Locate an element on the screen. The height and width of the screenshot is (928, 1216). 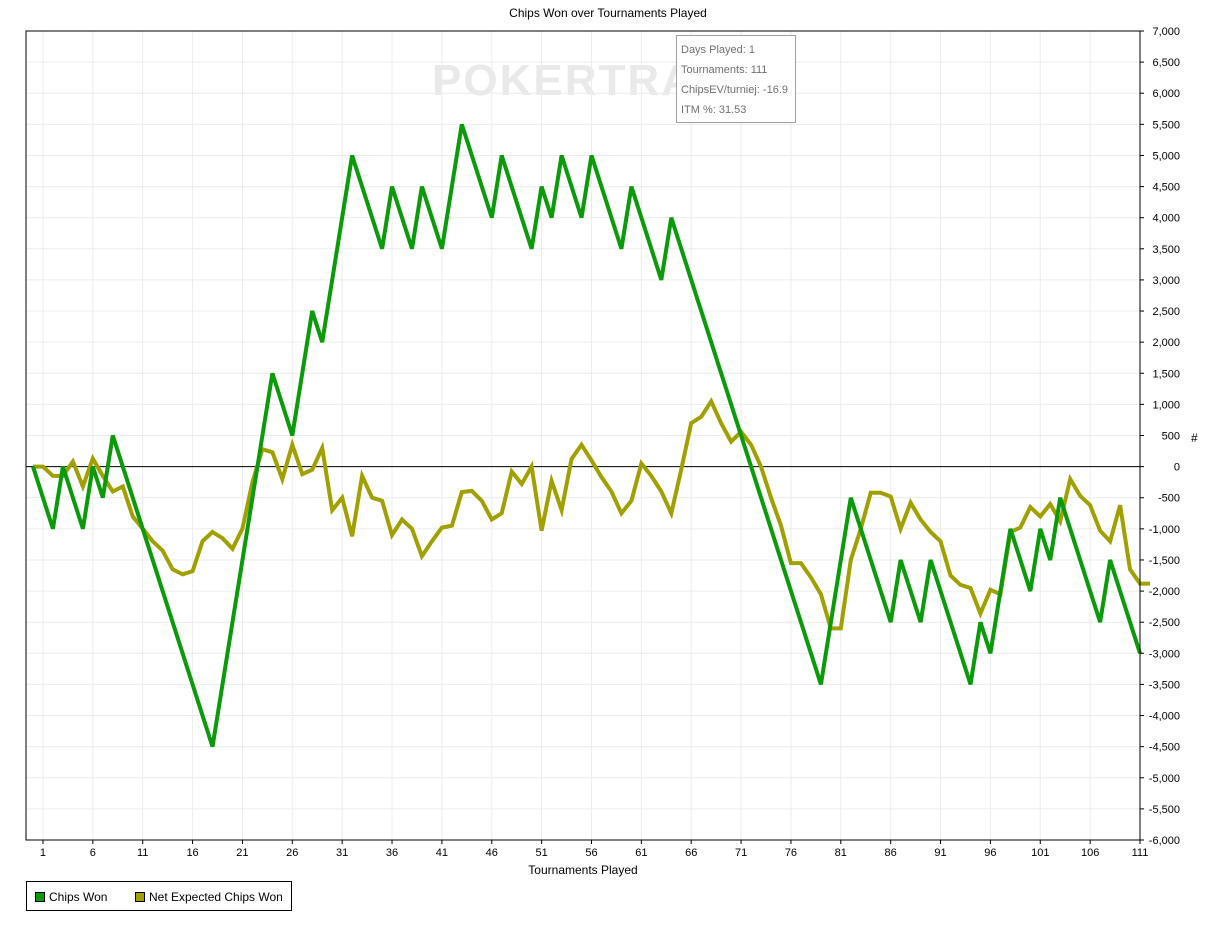
y-tick-label: -5,000 is located at coordinates (1164, 779).